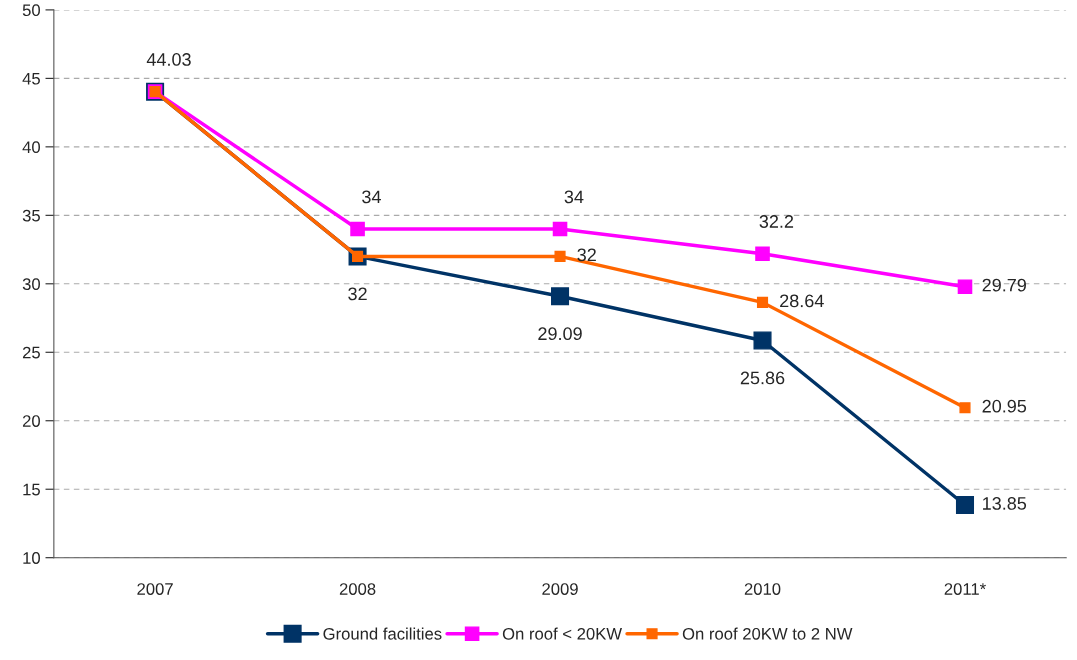 The width and height of the screenshot is (1077, 660). I want to click on legend-label: Ground facilities, so click(382, 633).